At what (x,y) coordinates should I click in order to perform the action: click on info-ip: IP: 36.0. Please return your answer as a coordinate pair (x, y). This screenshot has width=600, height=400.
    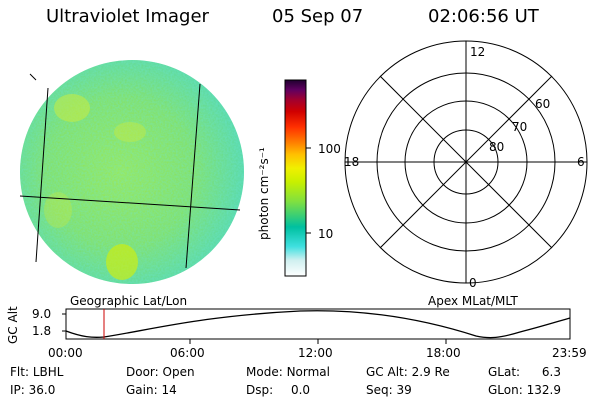
    Looking at the image, I should click on (33, 390).